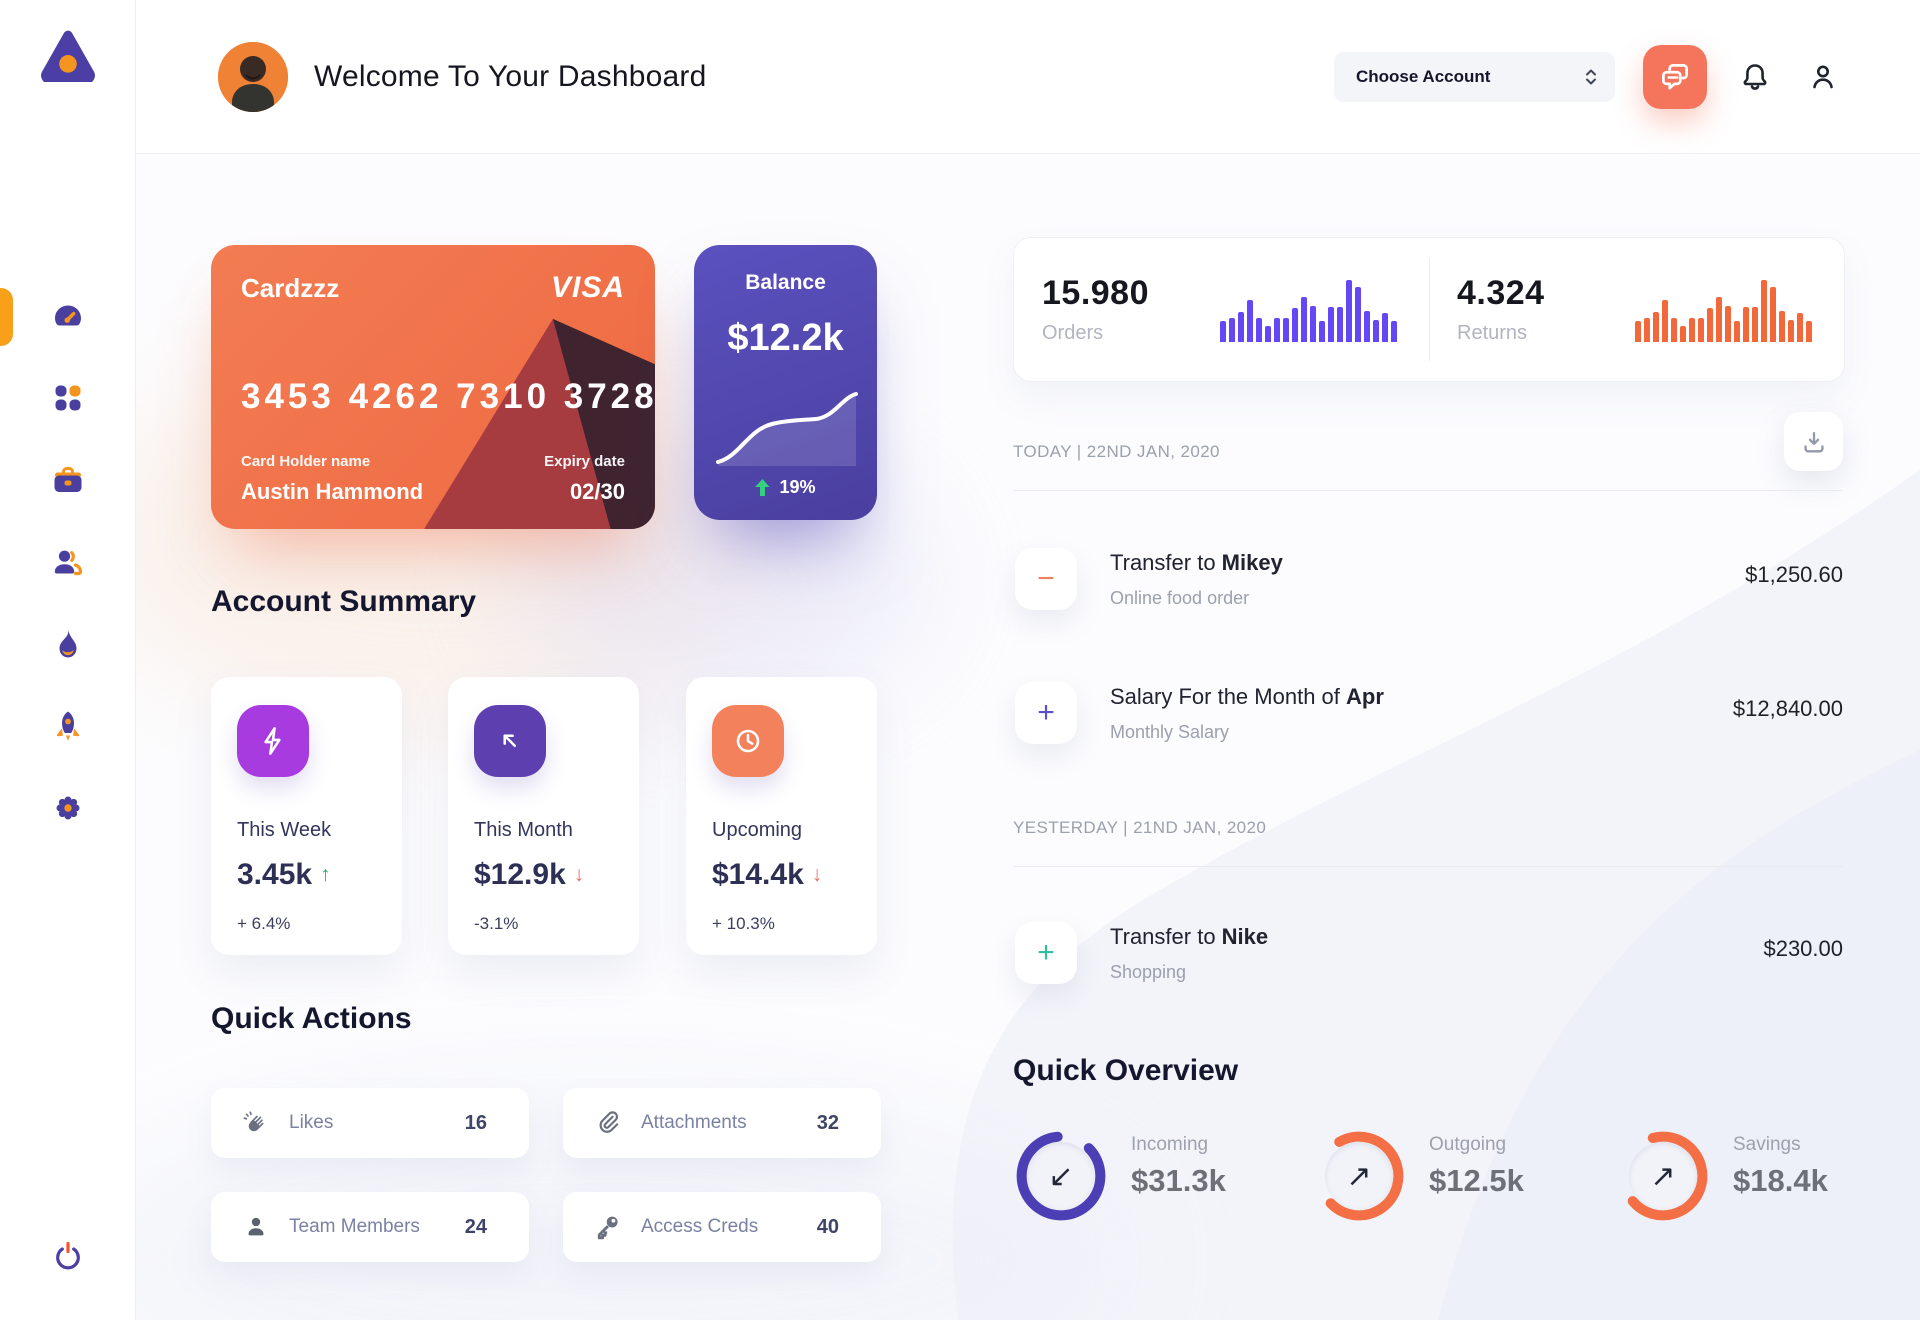 This screenshot has width=1920, height=1320. What do you see at coordinates (1721, 1172) in the screenshot?
I see `overview-savings: ↗ Savings $18.4k` at bounding box center [1721, 1172].